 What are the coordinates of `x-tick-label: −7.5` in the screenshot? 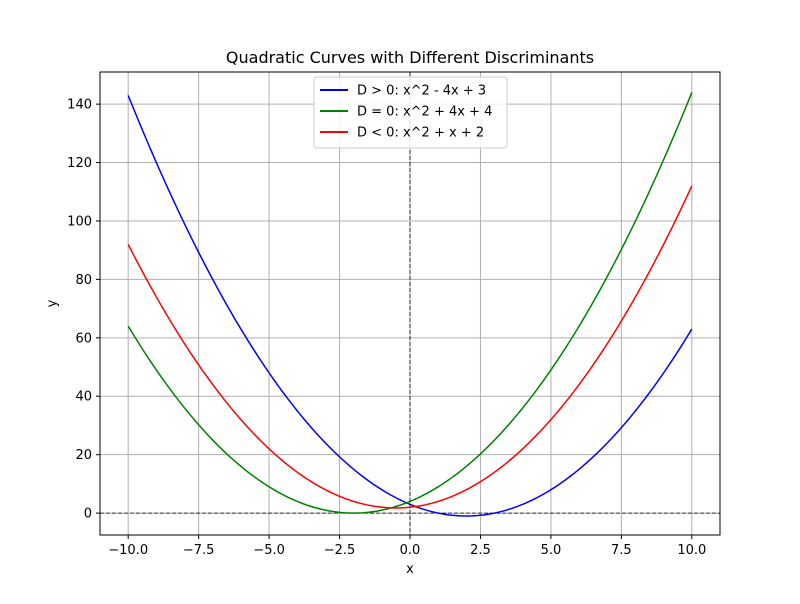 It's located at (199, 550).